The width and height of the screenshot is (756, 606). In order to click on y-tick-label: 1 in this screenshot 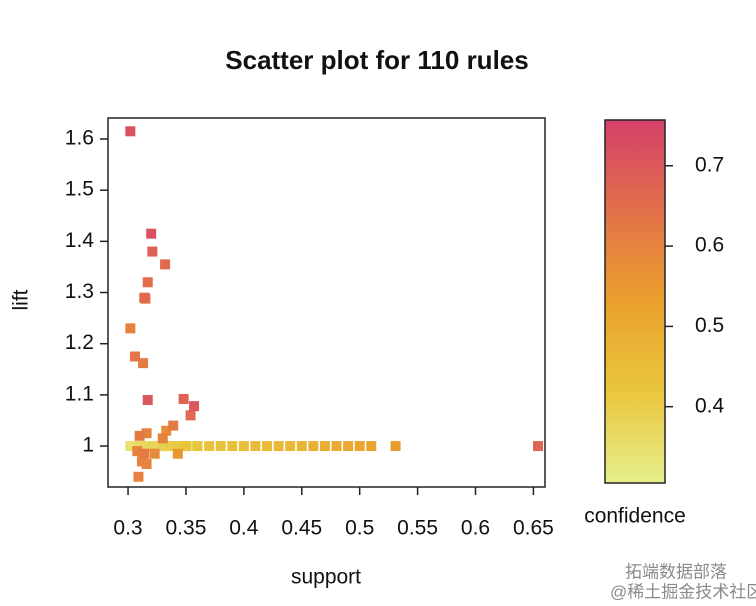, I will do `click(88, 445)`.